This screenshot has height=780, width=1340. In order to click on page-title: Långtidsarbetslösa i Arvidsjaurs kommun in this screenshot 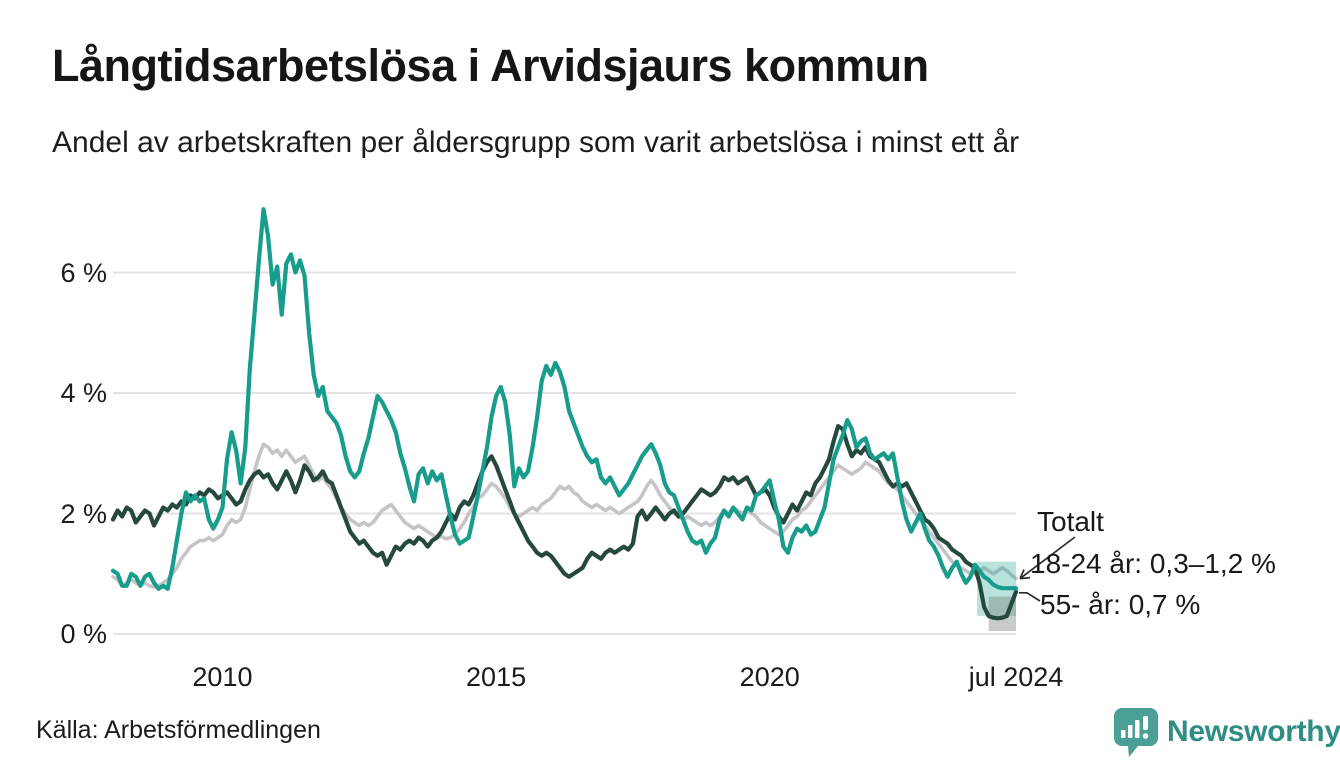, I will do `click(490, 65)`.